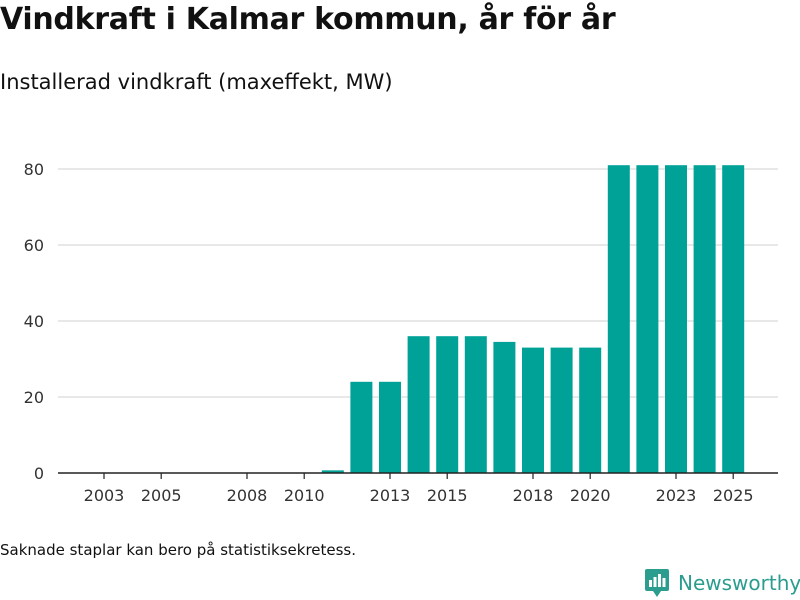  Describe the element at coordinates (561, 410) in the screenshot. I see `bar-2019` at that location.